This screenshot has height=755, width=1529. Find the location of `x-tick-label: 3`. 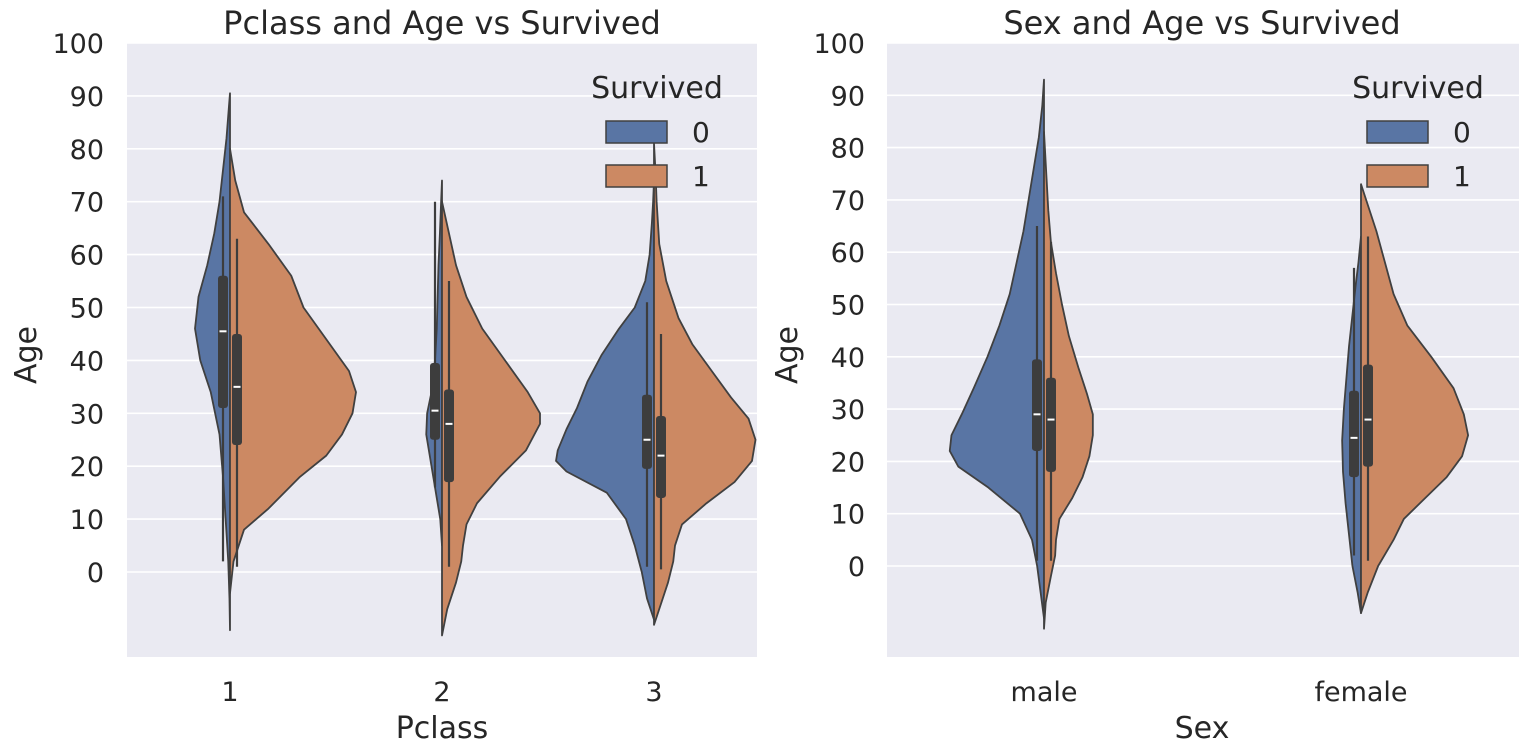

x-tick-label: 3 is located at coordinates (653, 692).